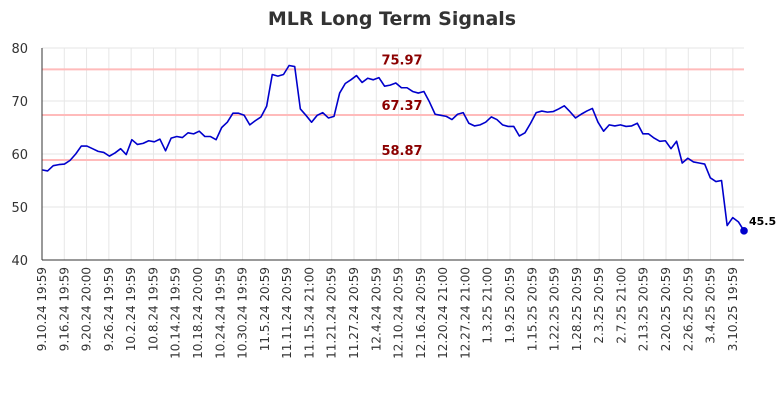 The width and height of the screenshot is (784, 400). What do you see at coordinates (354, 313) in the screenshot?
I see `x-tick-label: 11.27.24 20:59` at bounding box center [354, 313].